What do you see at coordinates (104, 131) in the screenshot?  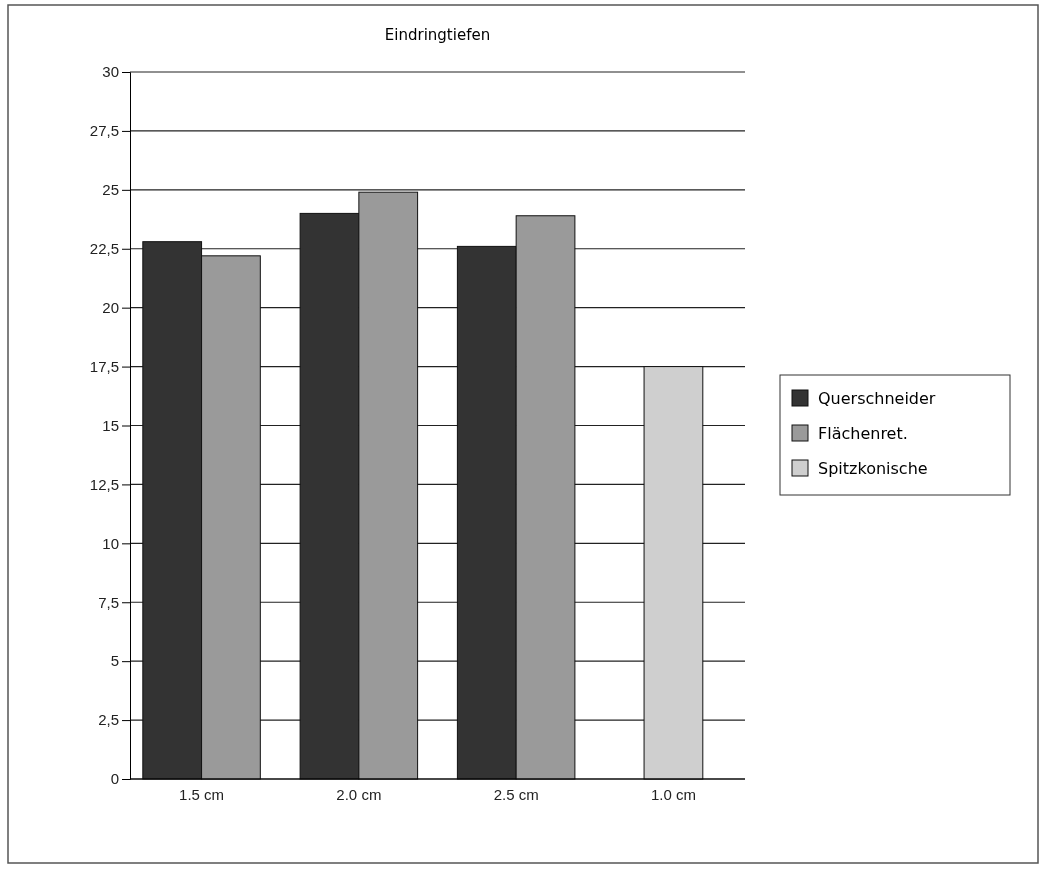 I see `y-tick-label: 27,5` at bounding box center [104, 131].